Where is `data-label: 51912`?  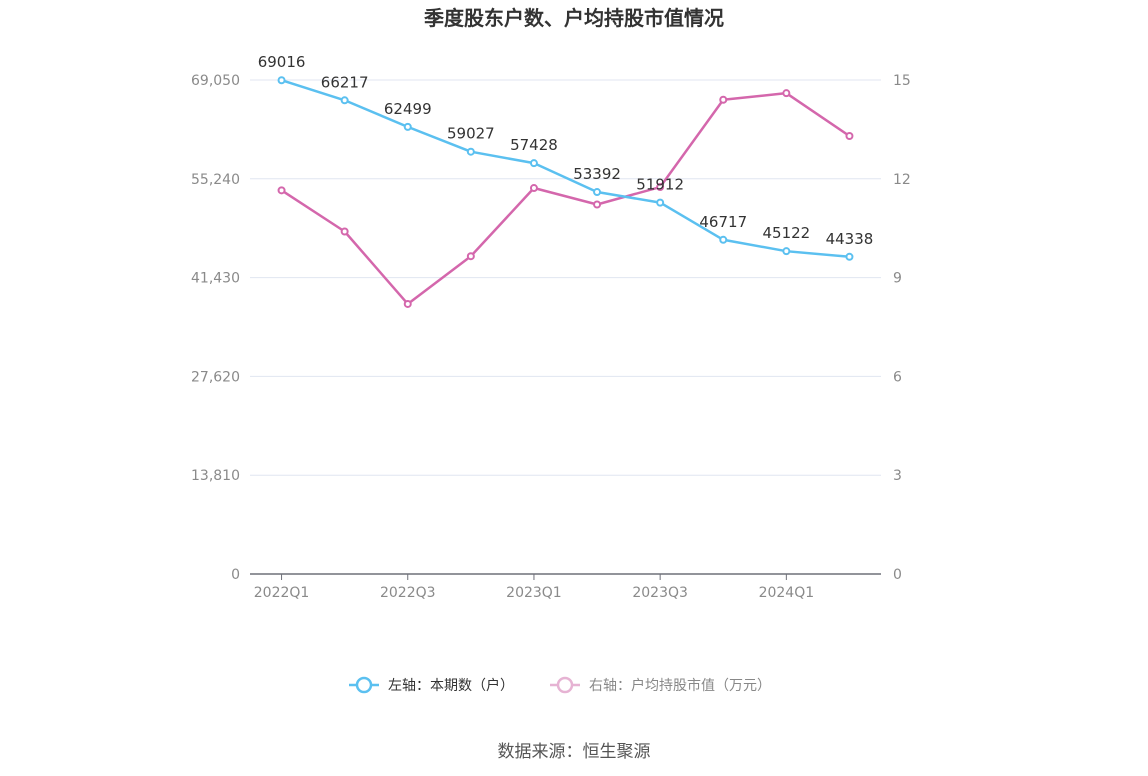 data-label: 51912 is located at coordinates (660, 185).